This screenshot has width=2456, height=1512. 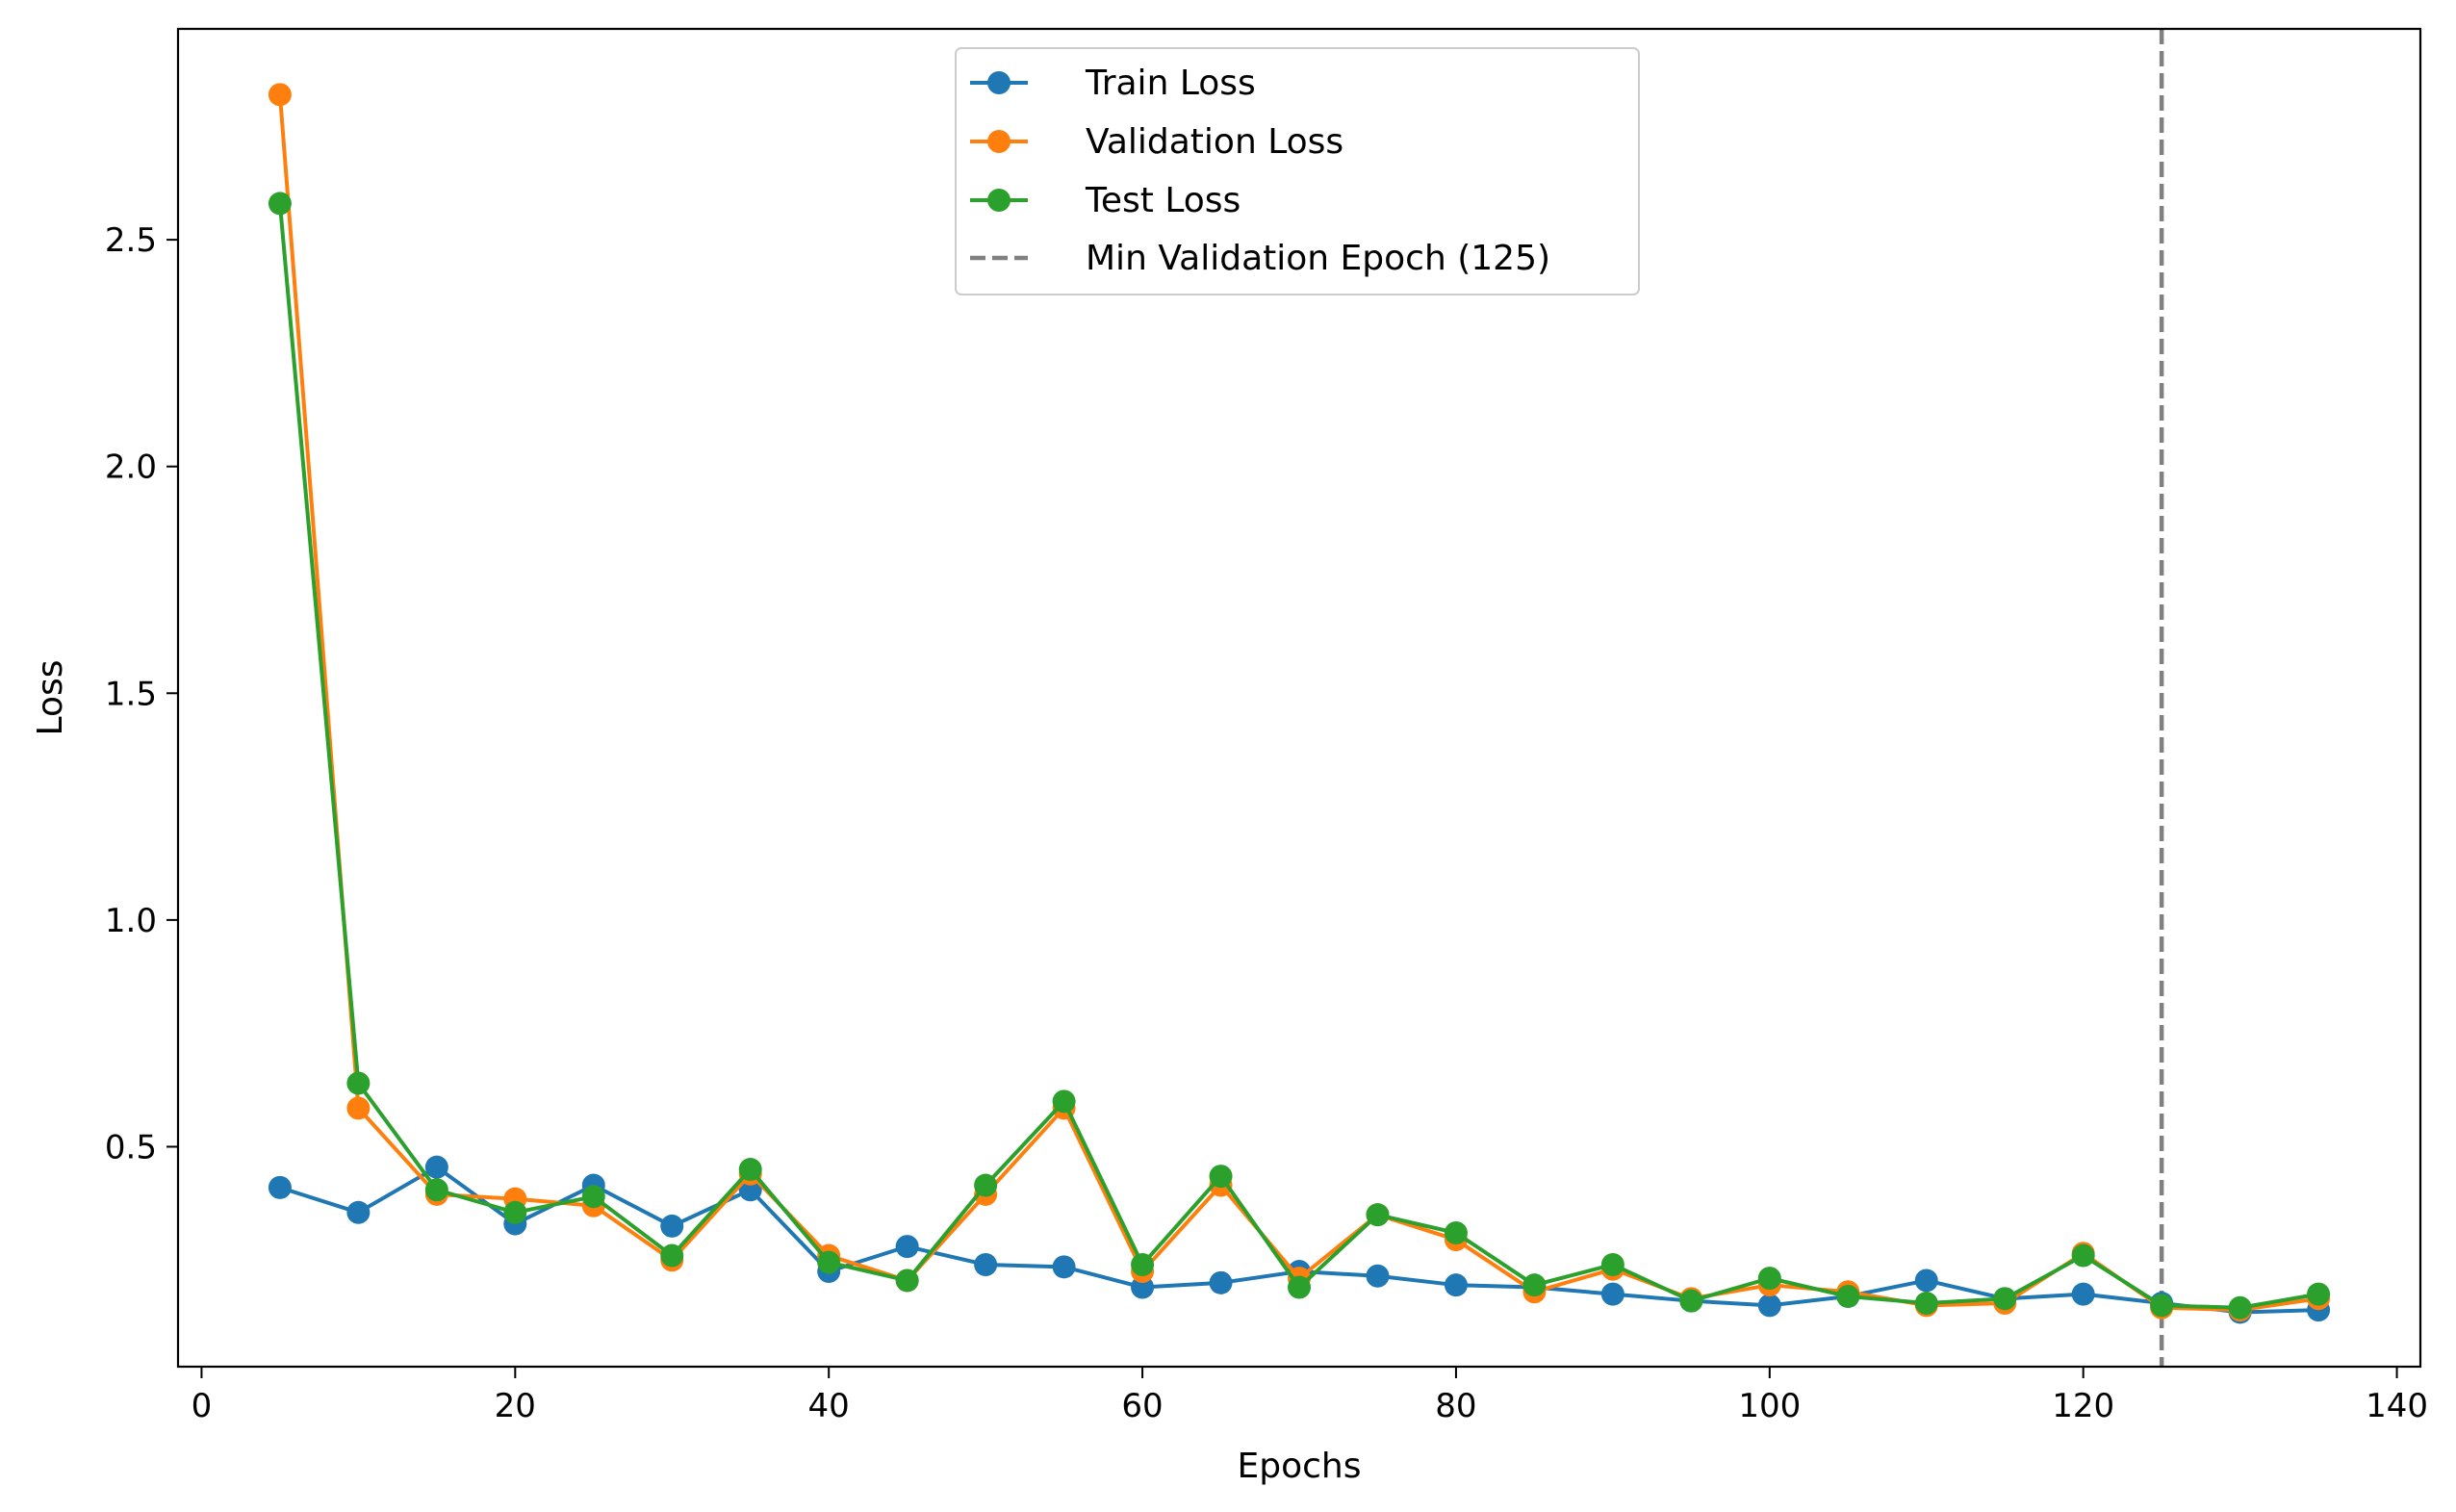 What do you see at coordinates (1163, 200) in the screenshot?
I see `legend-label: Test Loss` at bounding box center [1163, 200].